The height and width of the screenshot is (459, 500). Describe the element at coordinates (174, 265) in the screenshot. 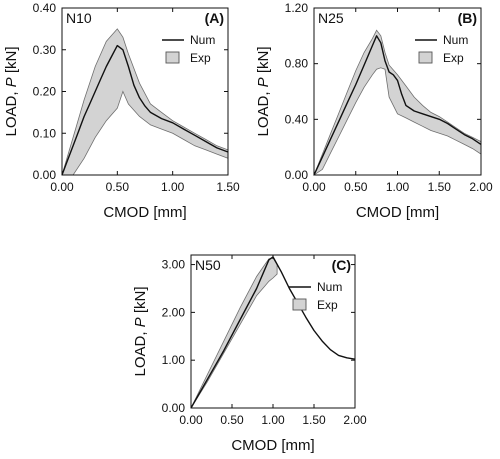

I see `y-tick-label: 3.00` at that location.